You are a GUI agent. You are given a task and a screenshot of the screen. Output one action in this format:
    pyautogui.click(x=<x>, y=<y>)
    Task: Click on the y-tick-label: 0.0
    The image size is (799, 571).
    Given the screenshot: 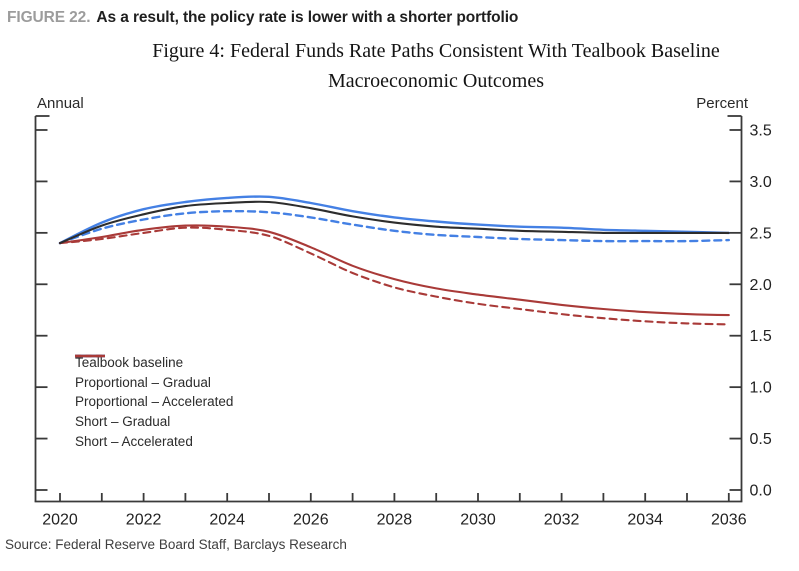 What is the action you would take?
    pyautogui.click(x=761, y=491)
    